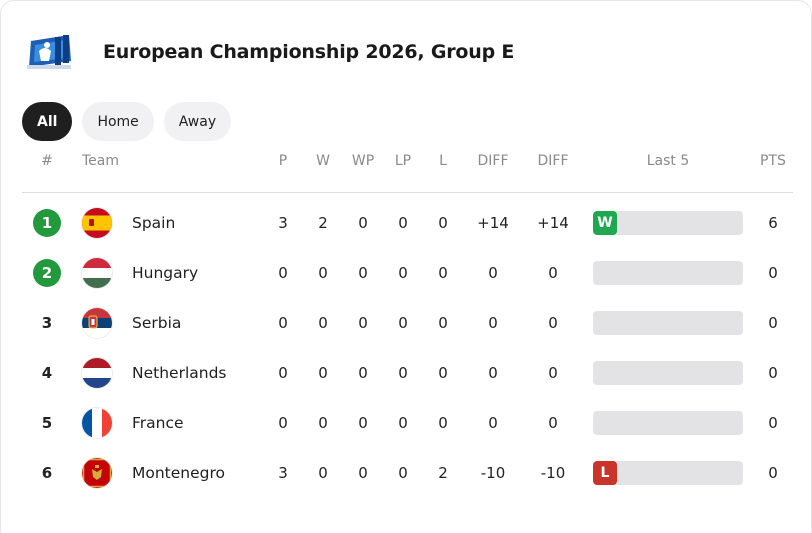  I want to click on team-name: Spain, so click(154, 223).